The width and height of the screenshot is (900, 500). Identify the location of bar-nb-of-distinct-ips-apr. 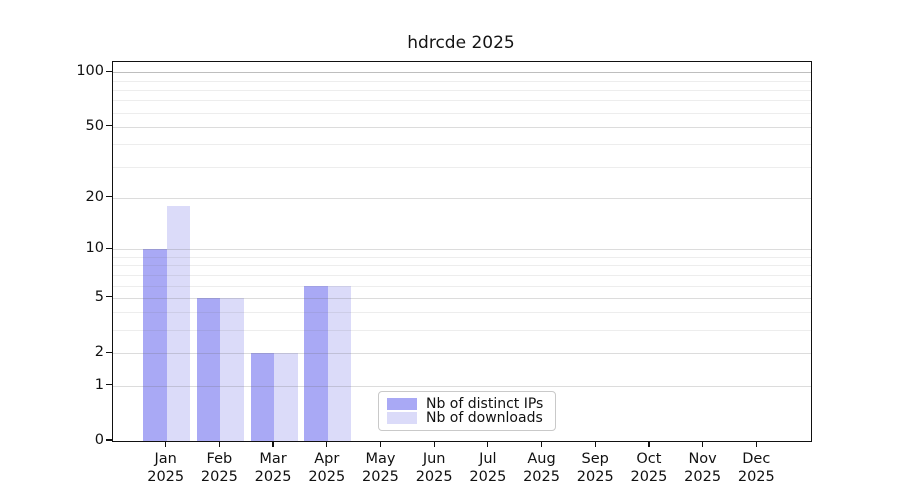
(316, 363).